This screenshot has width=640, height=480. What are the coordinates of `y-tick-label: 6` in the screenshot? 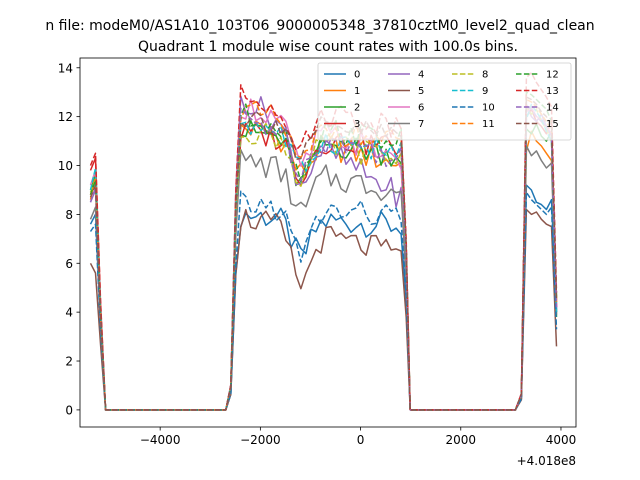 It's located at (69, 264).